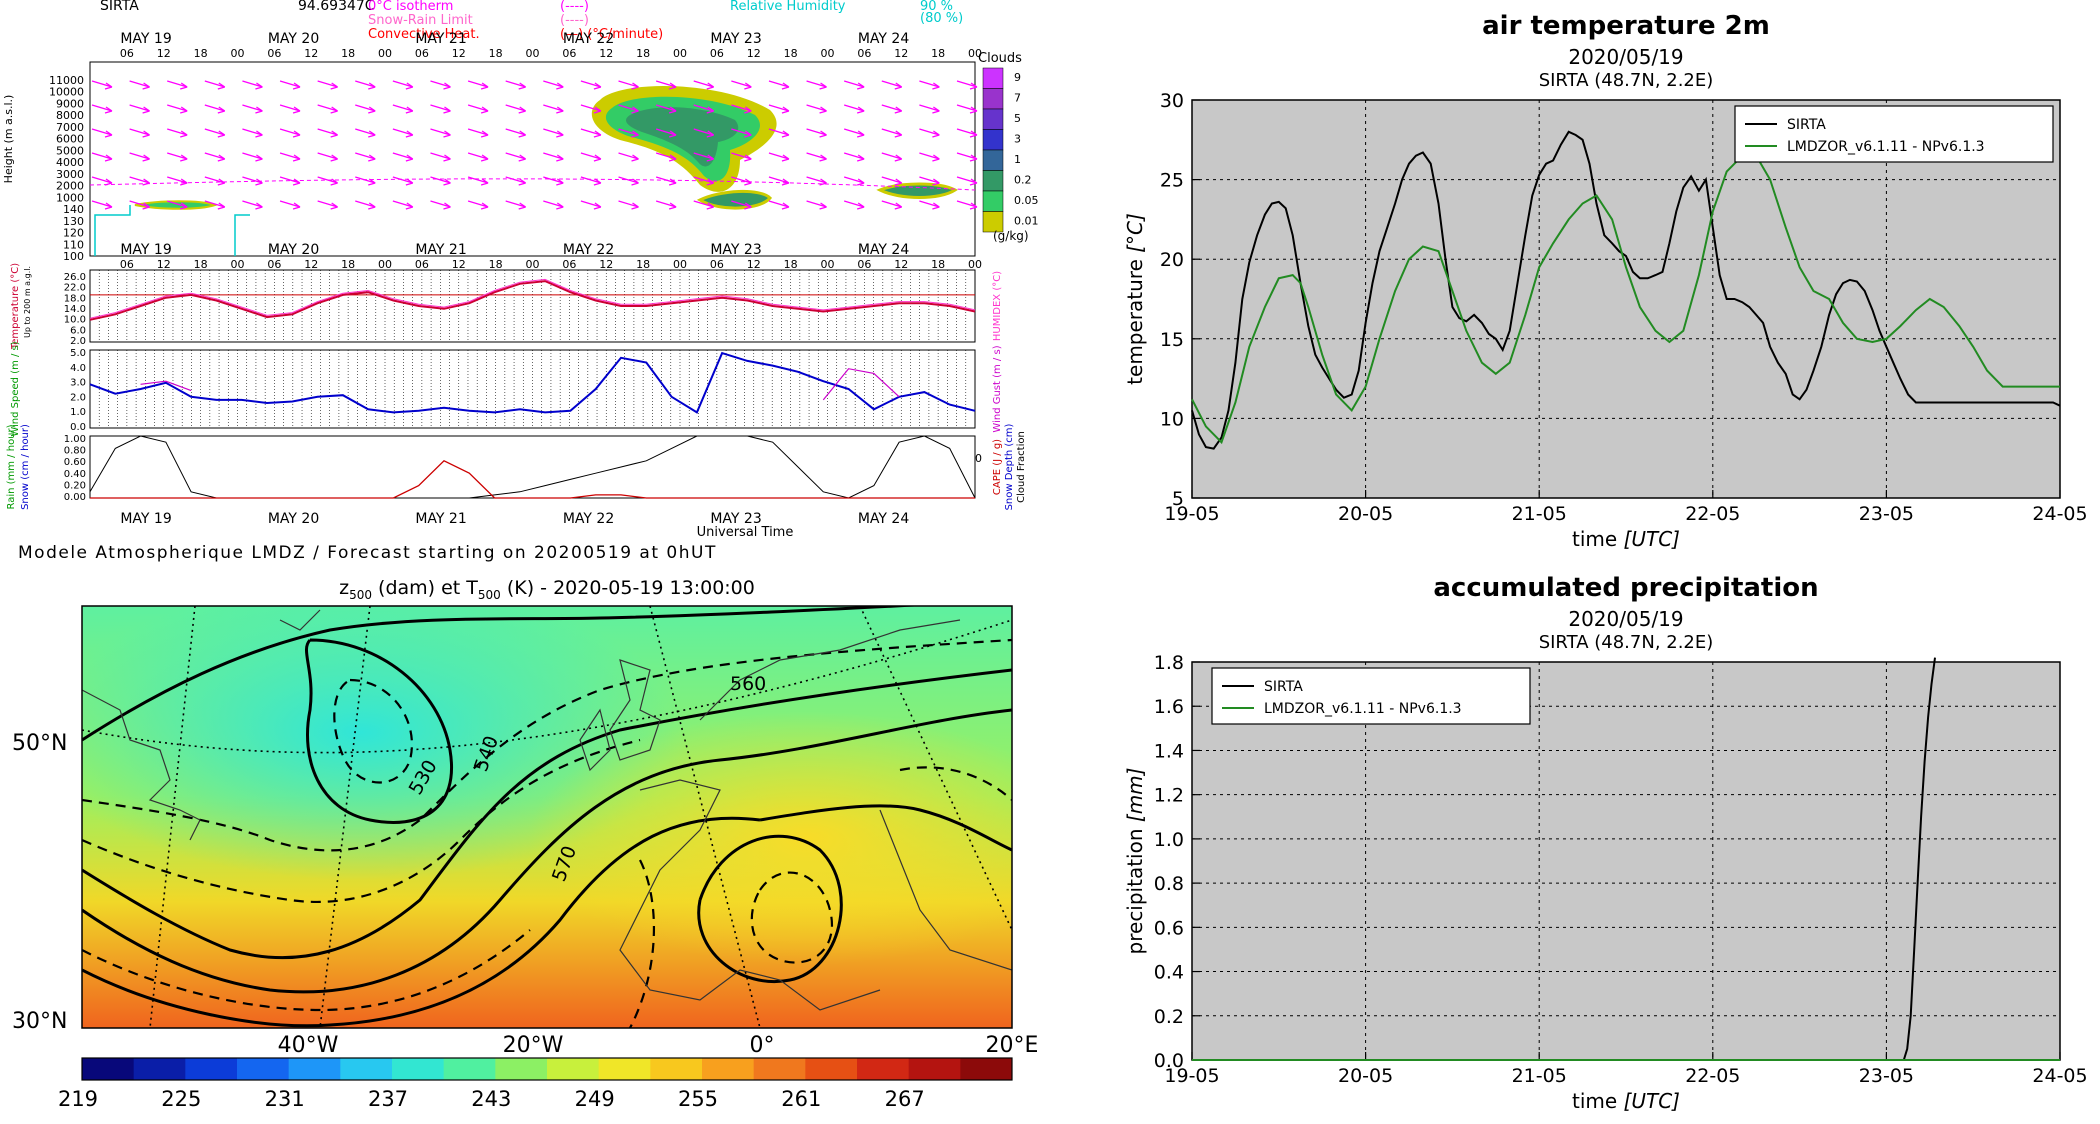 This screenshot has height=1124, width=2100. What do you see at coordinates (308, 1045) in the screenshot?
I see `lon-label-40w: 40°W` at bounding box center [308, 1045].